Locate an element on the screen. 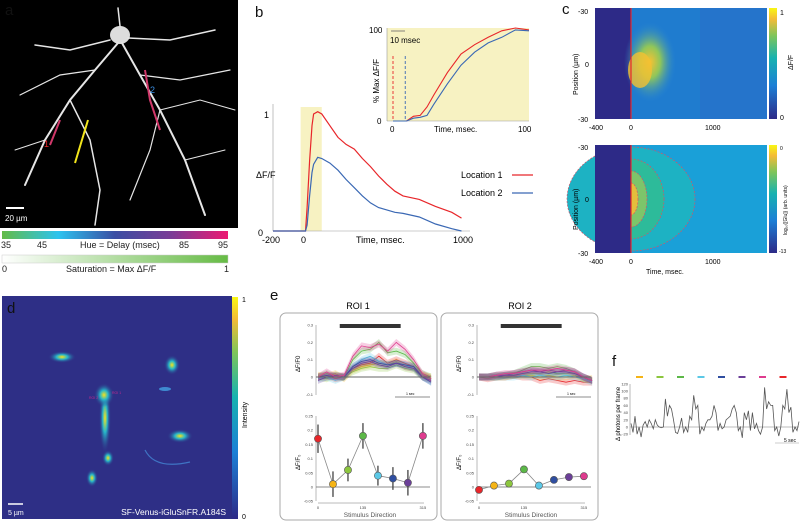  y-tick: 0.25 is located at coordinates (470, 416).